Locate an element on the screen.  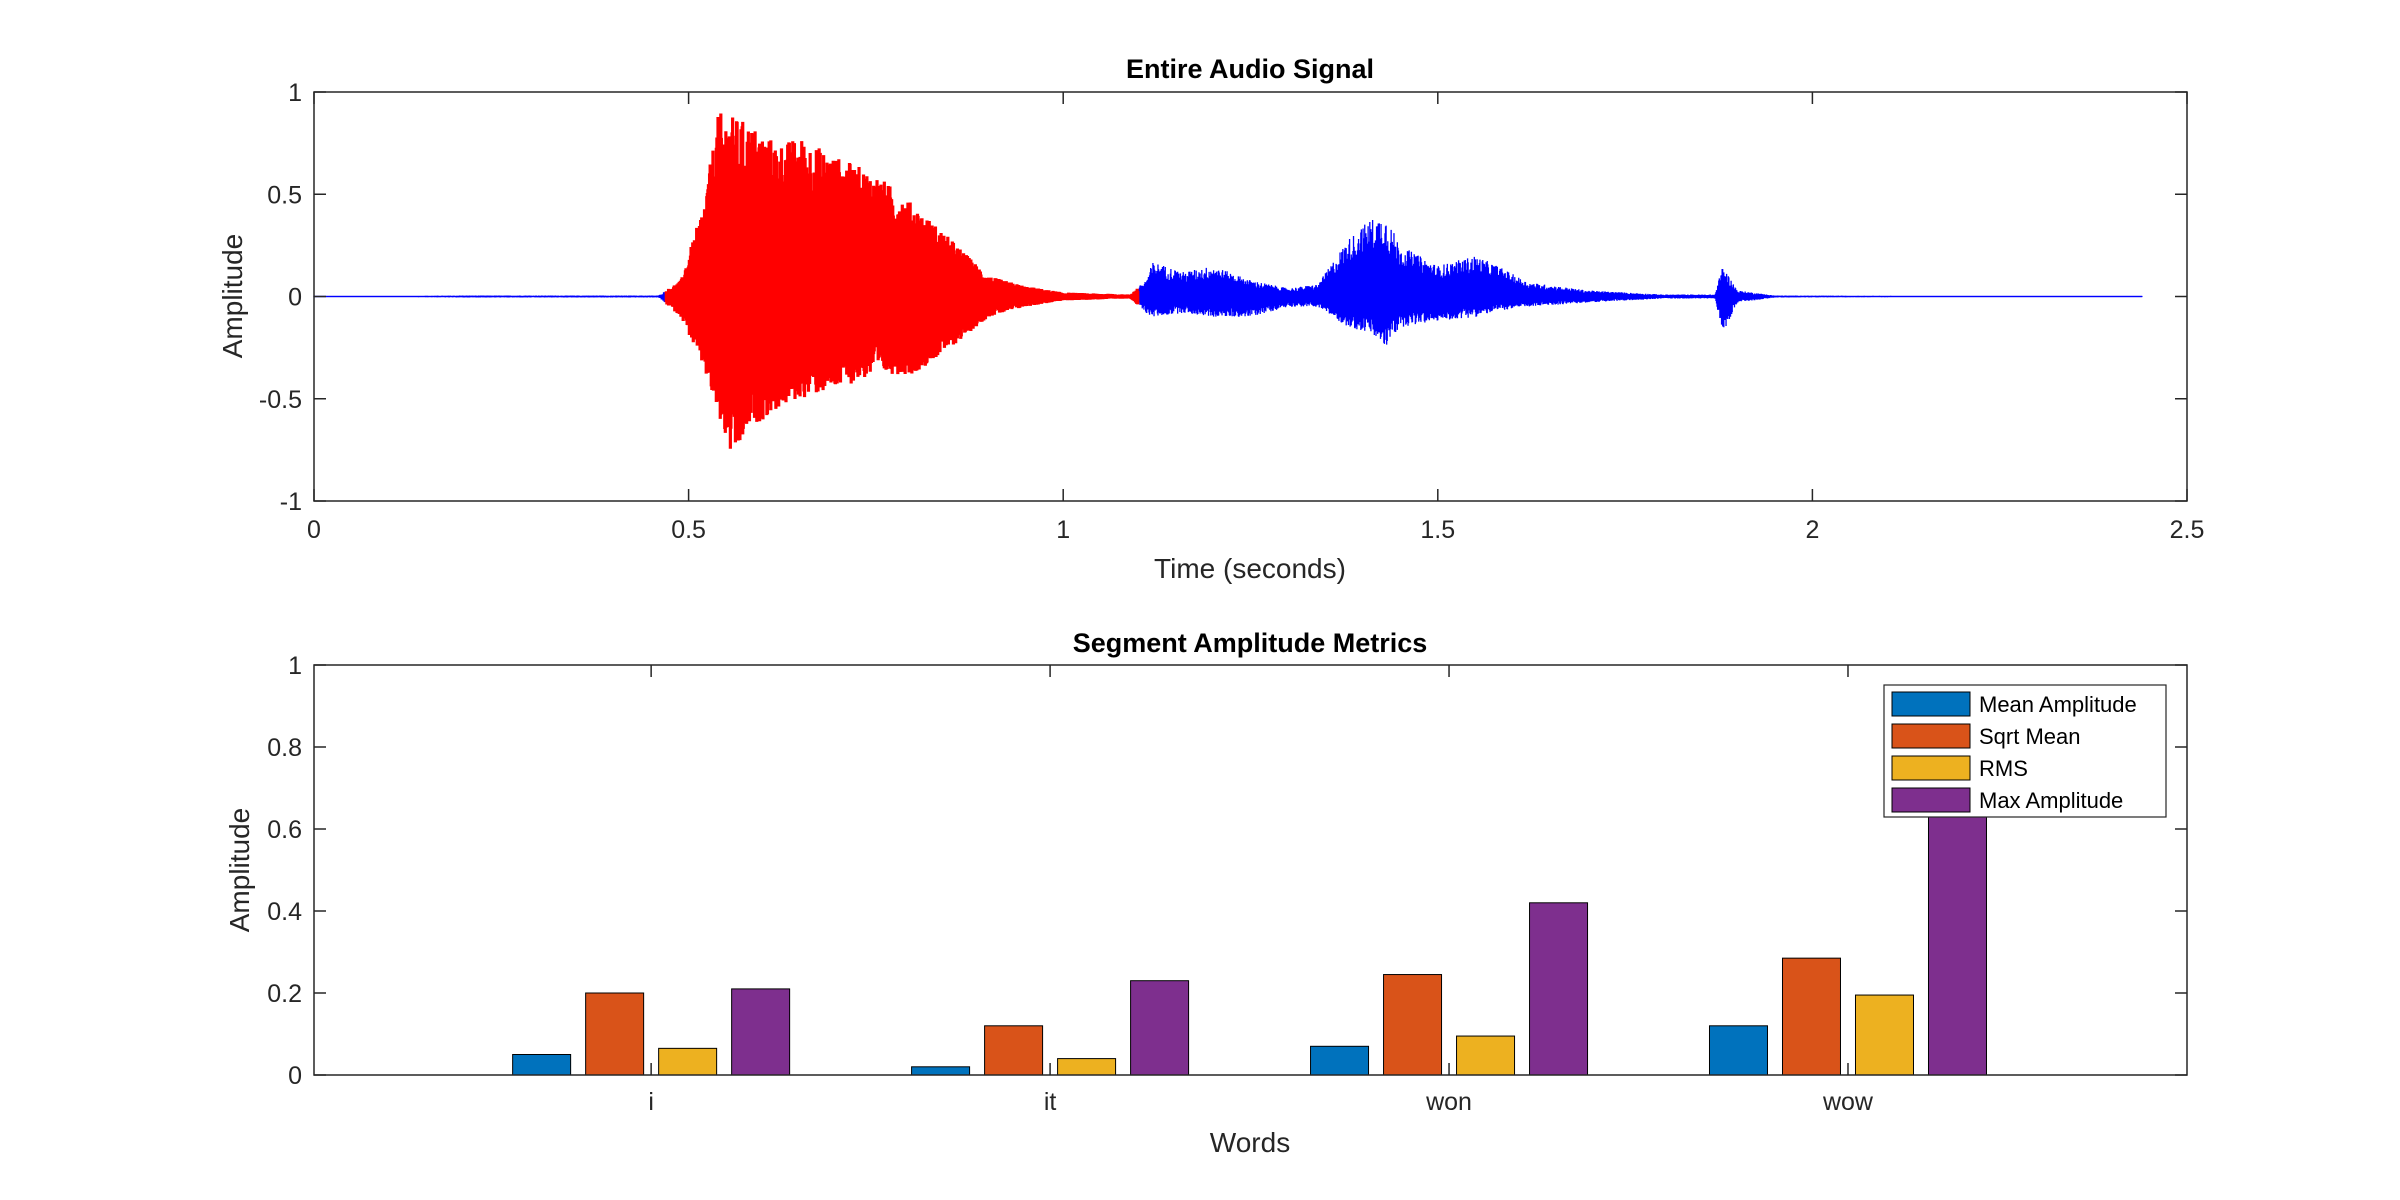
x-tick-label: 1.5 is located at coordinates (1437, 530).